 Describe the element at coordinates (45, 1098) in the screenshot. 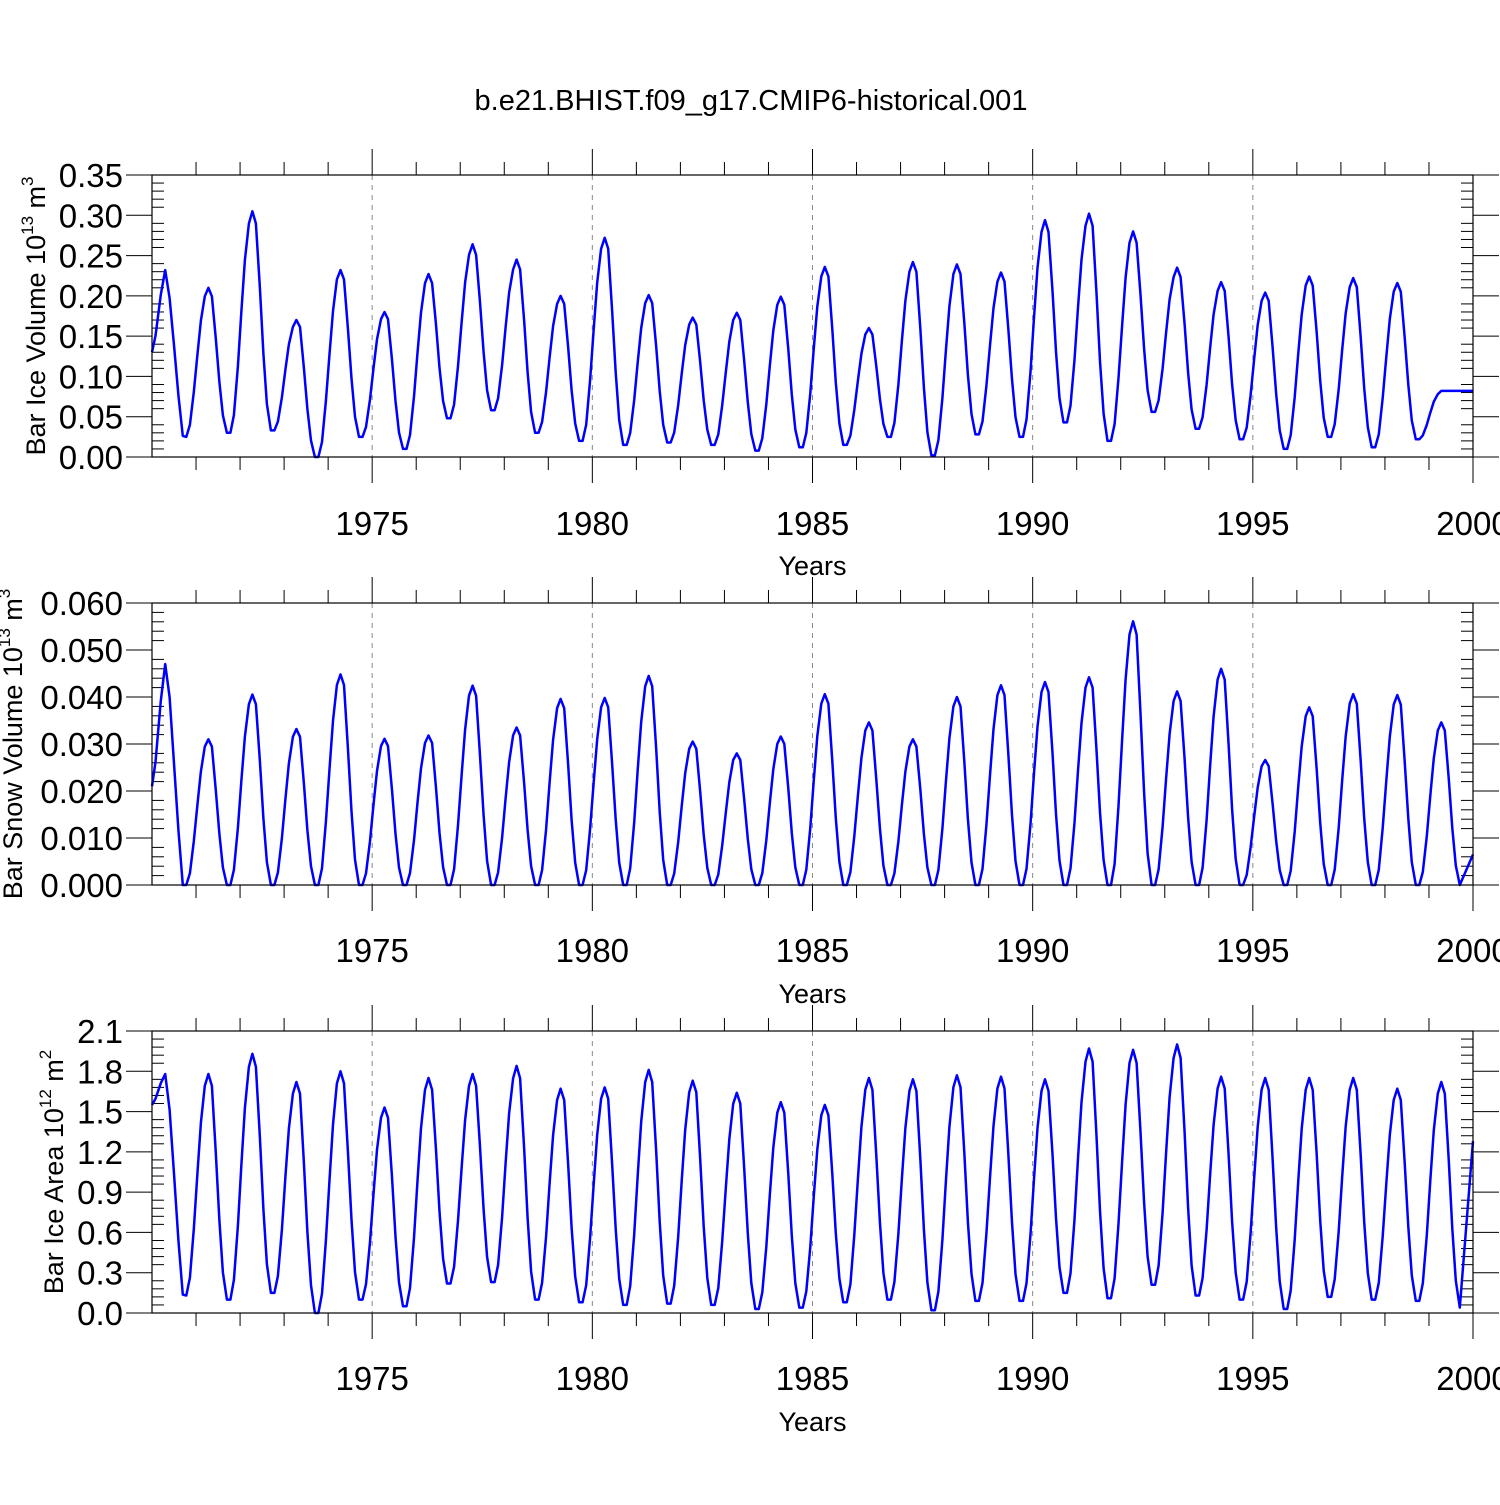

I see `y-axis-label-exponent: 12` at that location.